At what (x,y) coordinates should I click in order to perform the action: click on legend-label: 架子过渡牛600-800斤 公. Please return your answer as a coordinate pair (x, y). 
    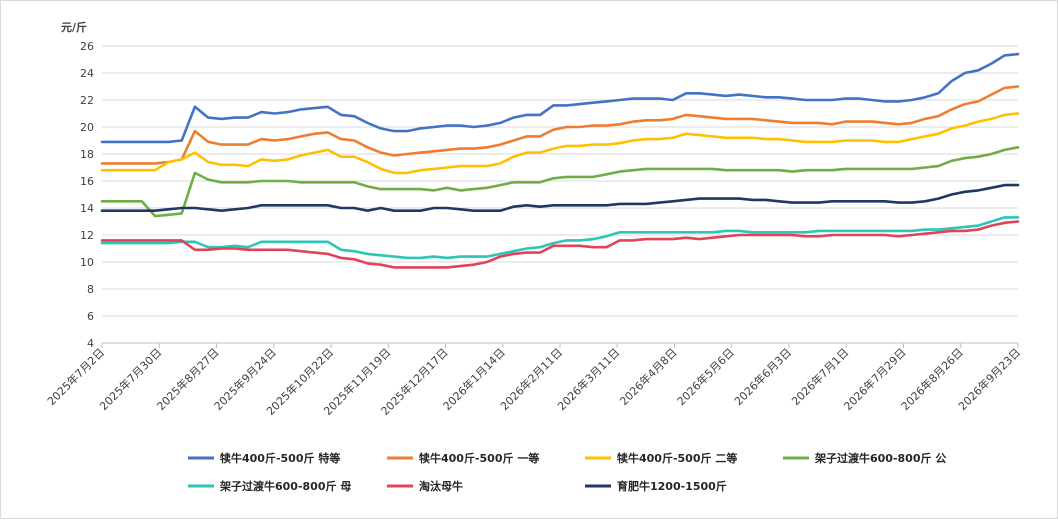
    Looking at the image, I should click on (880, 458).